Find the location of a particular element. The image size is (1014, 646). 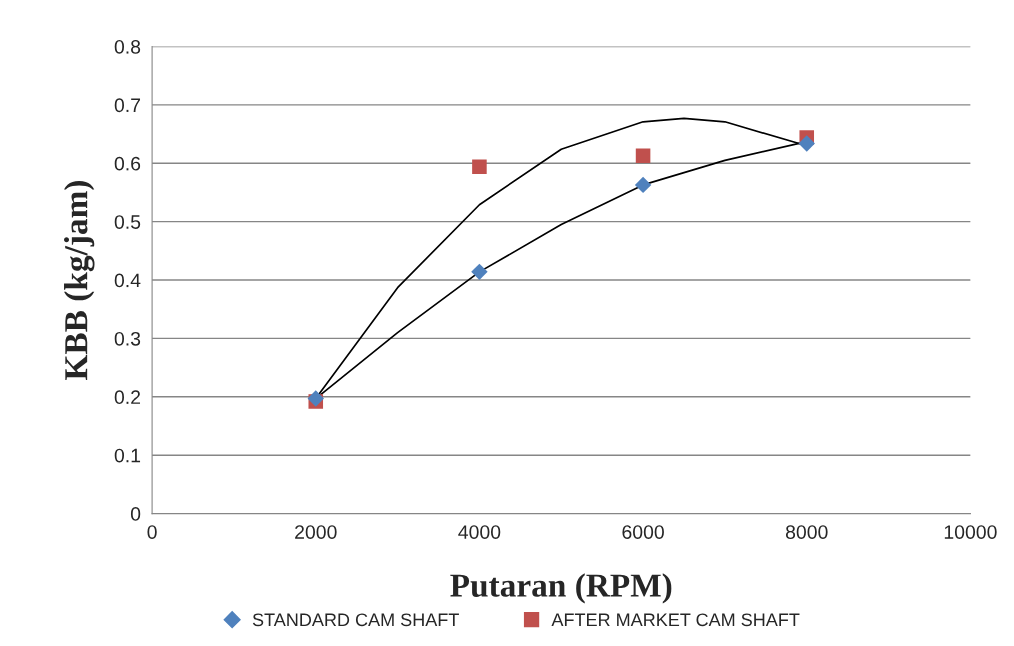

y-tick-label: 0.6 is located at coordinates (127, 163).